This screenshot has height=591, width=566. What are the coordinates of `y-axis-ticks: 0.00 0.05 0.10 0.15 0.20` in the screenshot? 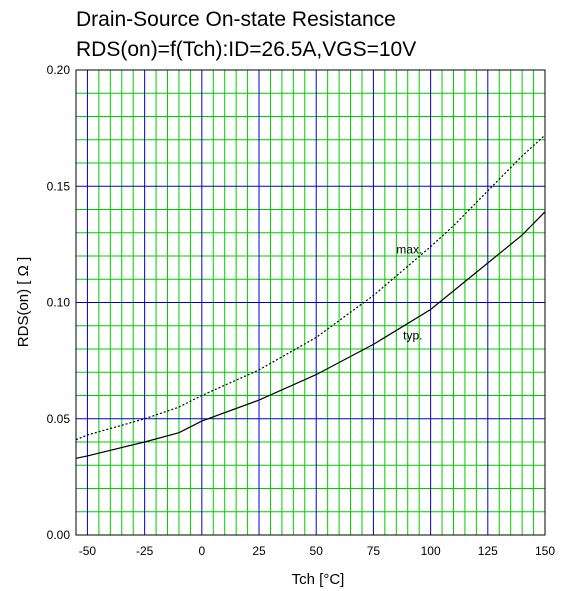 It's located at (59, 302).